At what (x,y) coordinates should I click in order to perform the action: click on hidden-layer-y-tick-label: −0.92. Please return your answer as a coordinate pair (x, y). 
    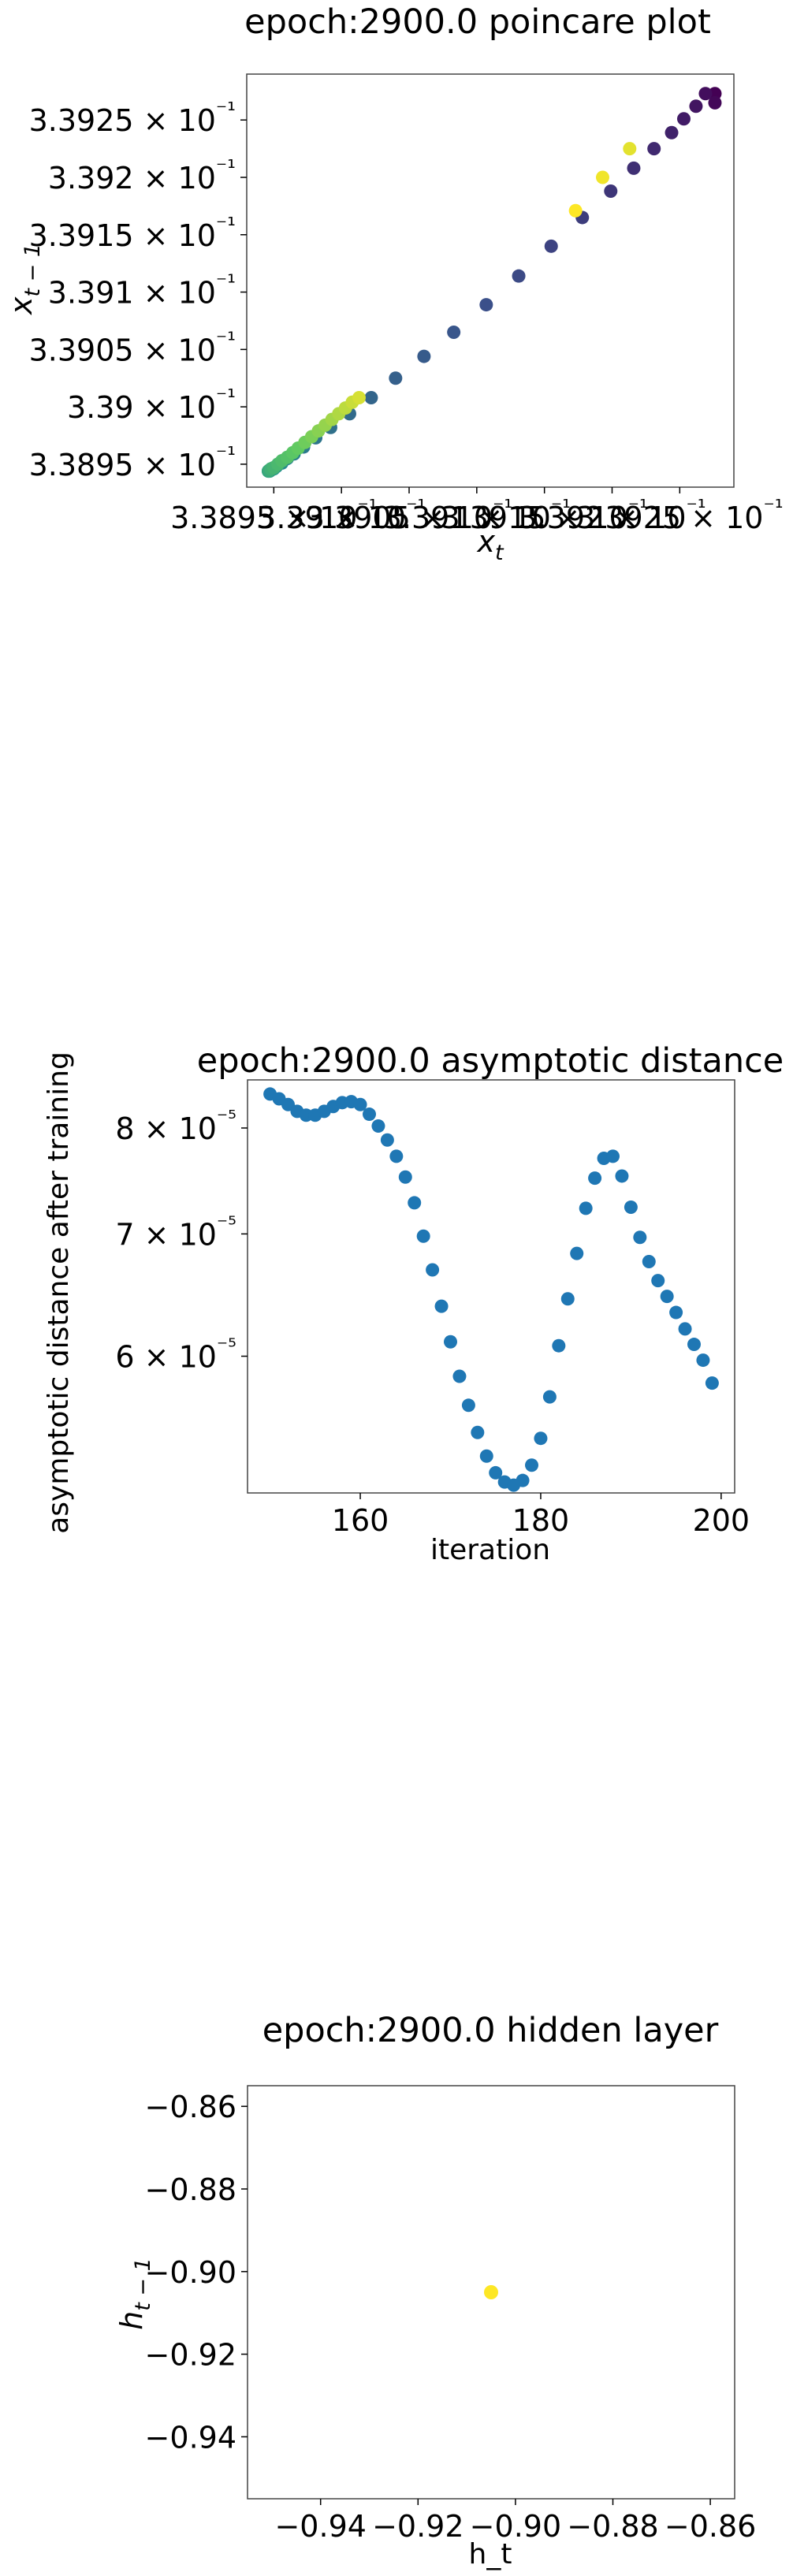
    Looking at the image, I should click on (190, 2355).